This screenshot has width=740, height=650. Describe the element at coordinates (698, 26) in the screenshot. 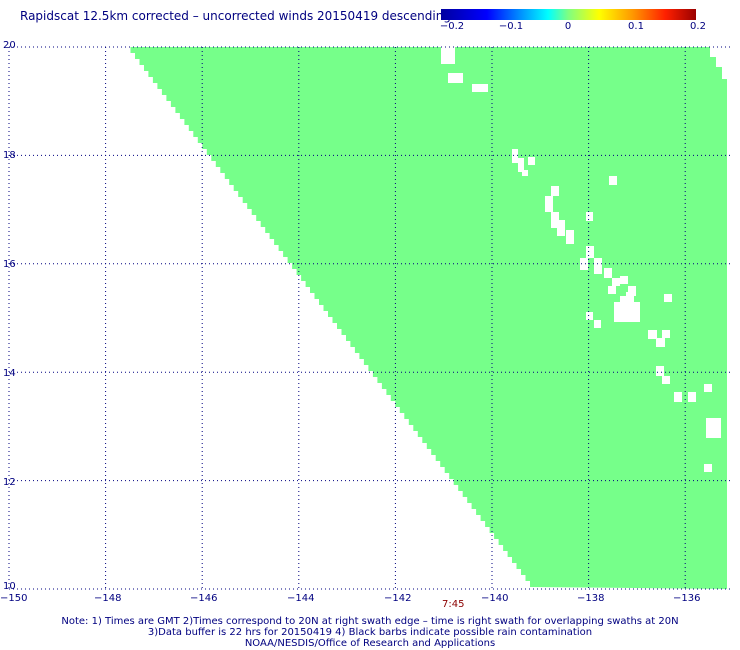

I see `colorbar-tick-label: 0.2` at that location.